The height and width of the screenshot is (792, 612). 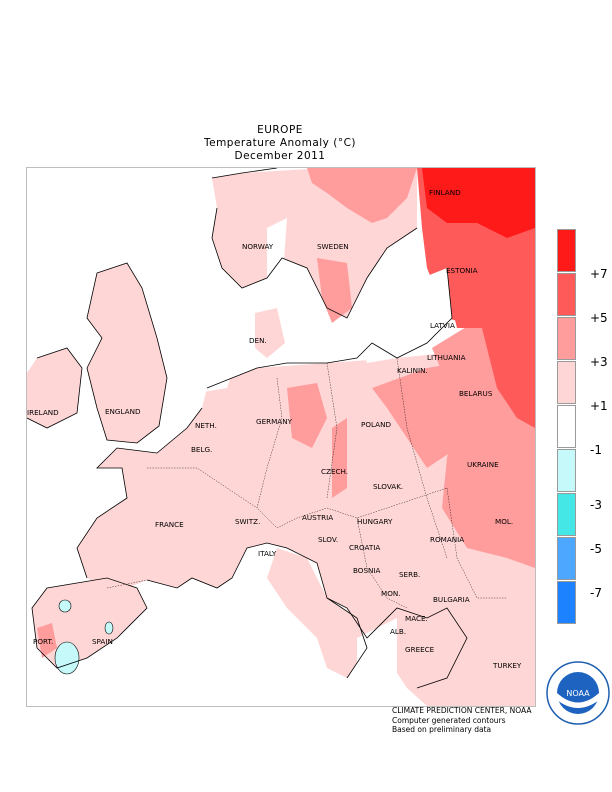 I want to click on label-hungary: HUNGARY, so click(x=375, y=521).